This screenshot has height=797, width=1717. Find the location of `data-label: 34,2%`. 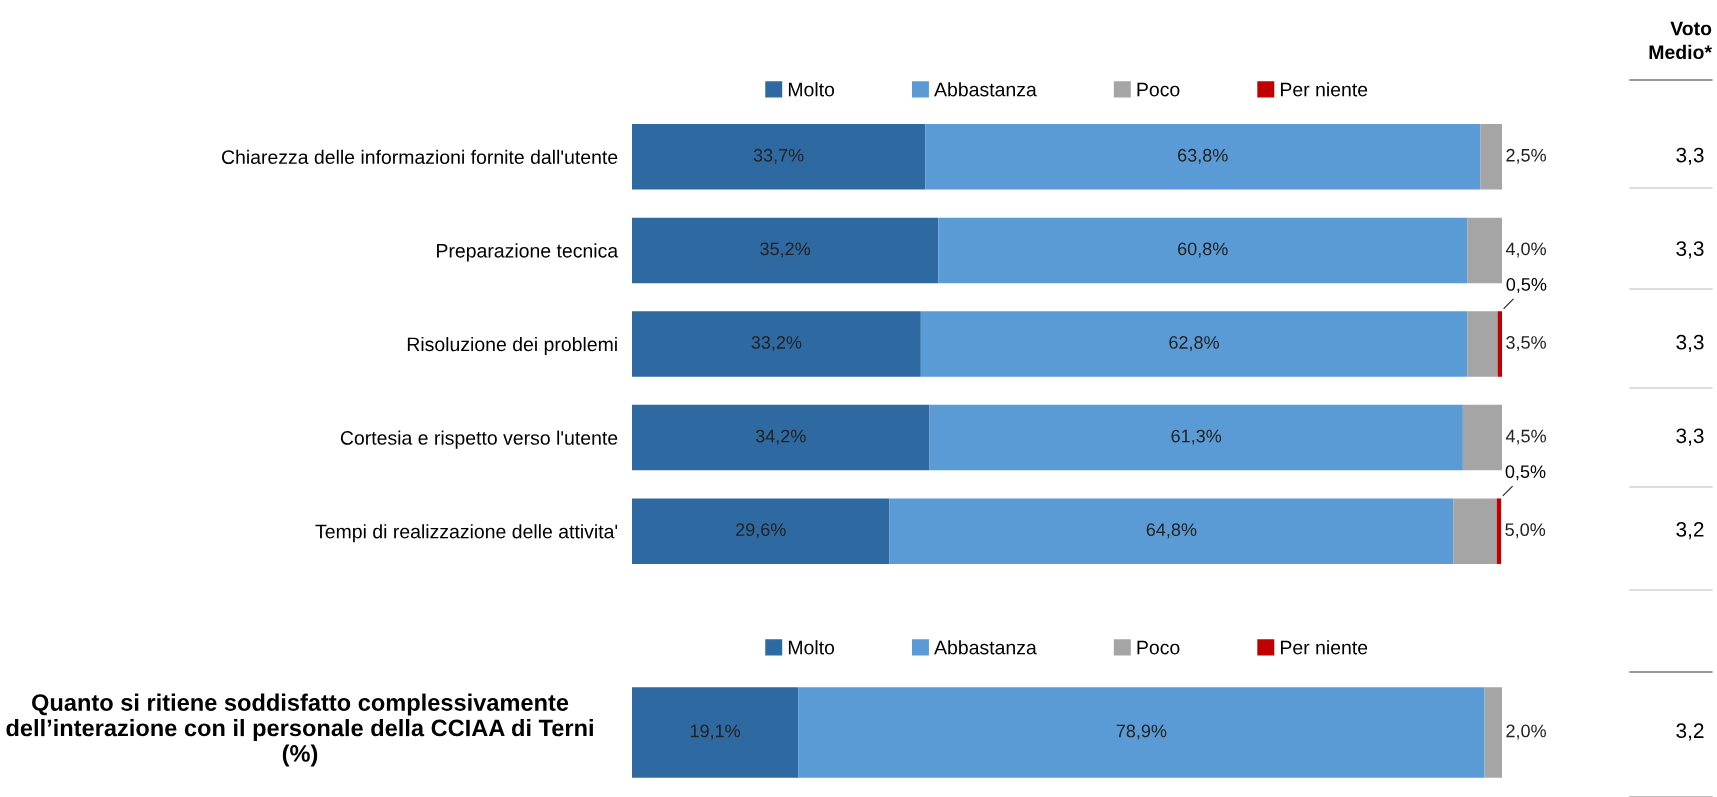

data-label: 34,2% is located at coordinates (780, 437).